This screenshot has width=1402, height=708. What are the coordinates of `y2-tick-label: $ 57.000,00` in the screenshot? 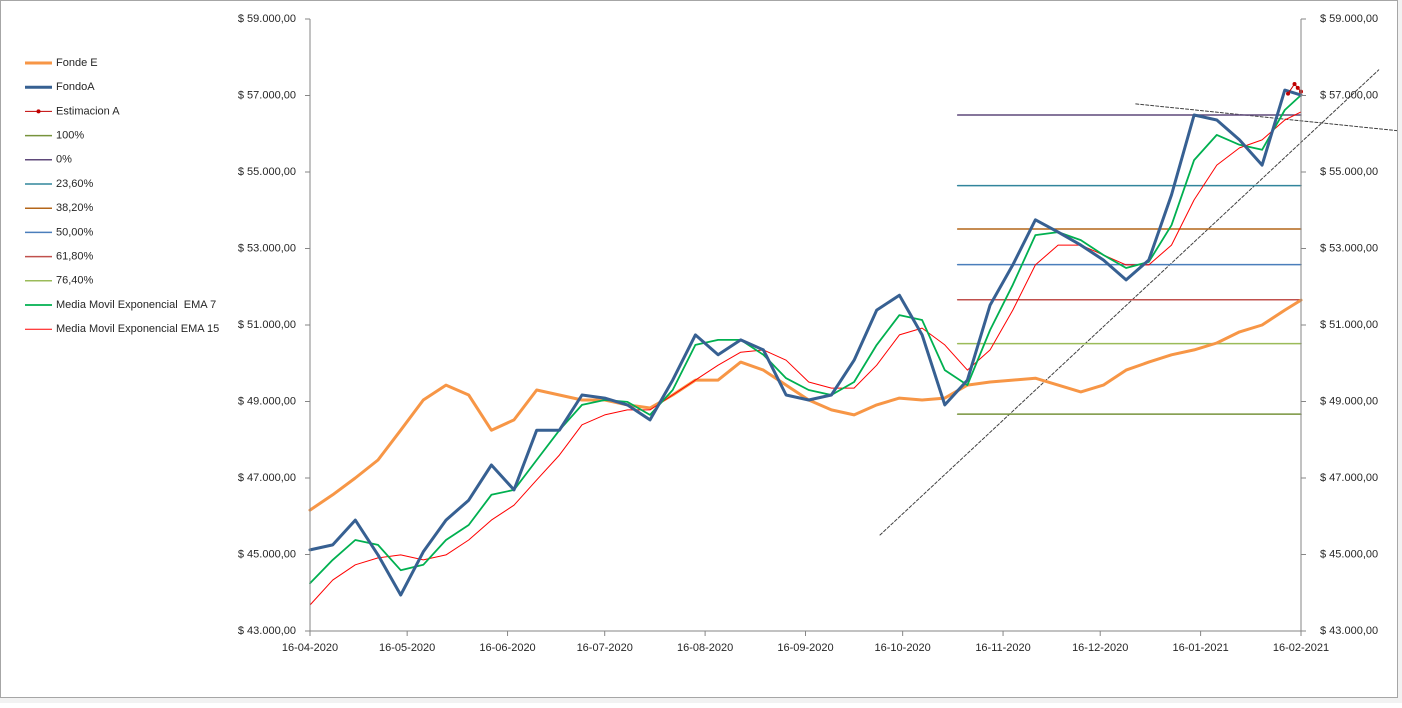 It's located at (1349, 95).